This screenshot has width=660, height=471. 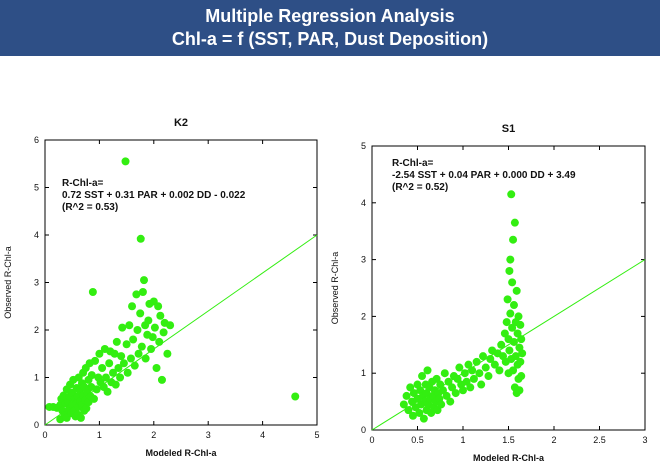 What do you see at coordinates (99, 435) in the screenshot?
I see `chart1-x-tick-label: 1` at bounding box center [99, 435].